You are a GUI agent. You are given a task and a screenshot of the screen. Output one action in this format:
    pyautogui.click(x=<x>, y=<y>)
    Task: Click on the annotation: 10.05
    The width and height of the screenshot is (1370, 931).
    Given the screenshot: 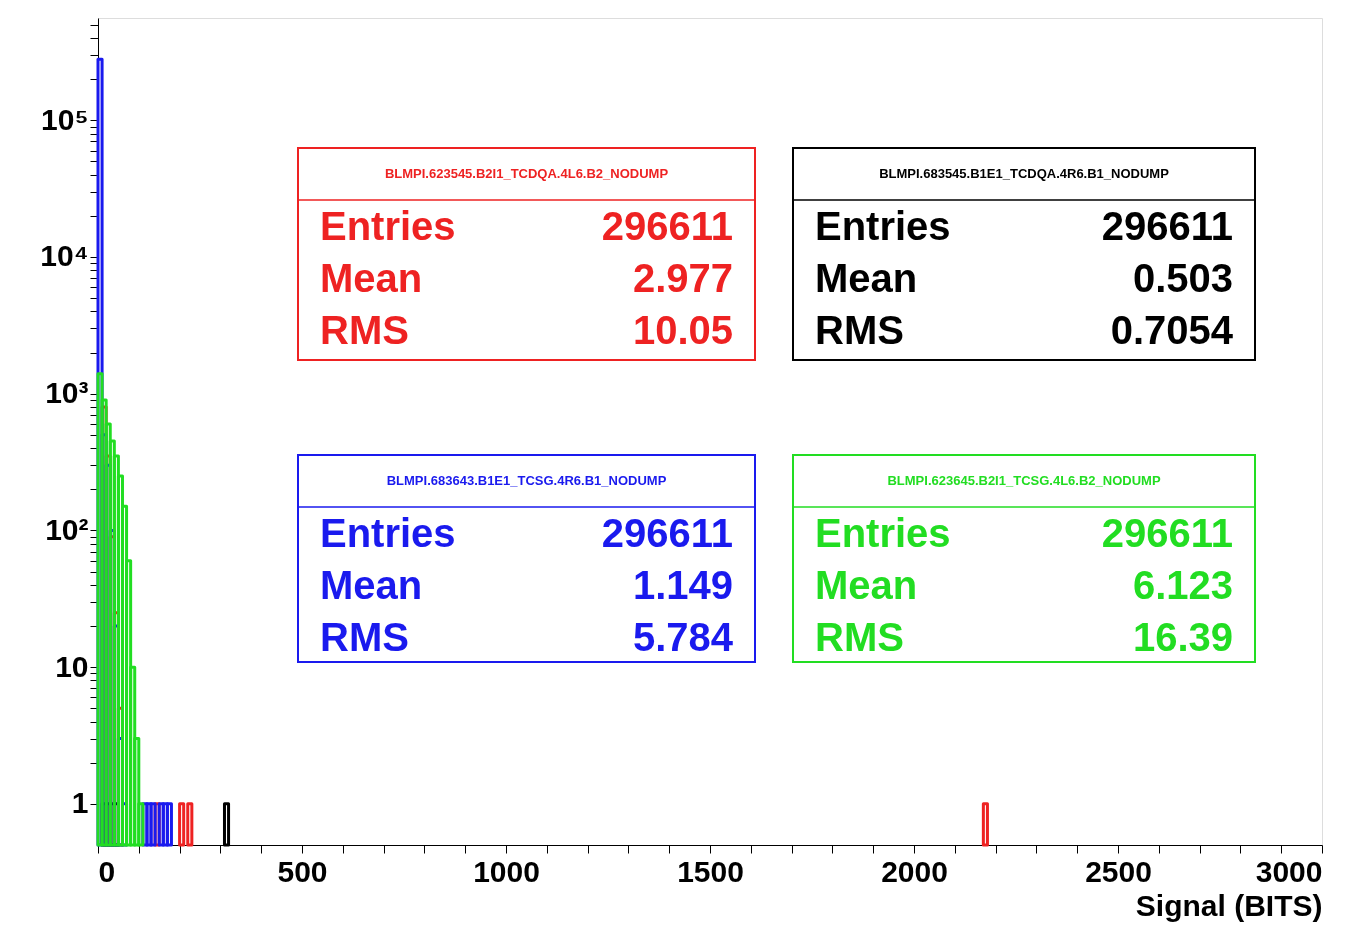 What is the action you would take?
    pyautogui.click(x=682, y=330)
    